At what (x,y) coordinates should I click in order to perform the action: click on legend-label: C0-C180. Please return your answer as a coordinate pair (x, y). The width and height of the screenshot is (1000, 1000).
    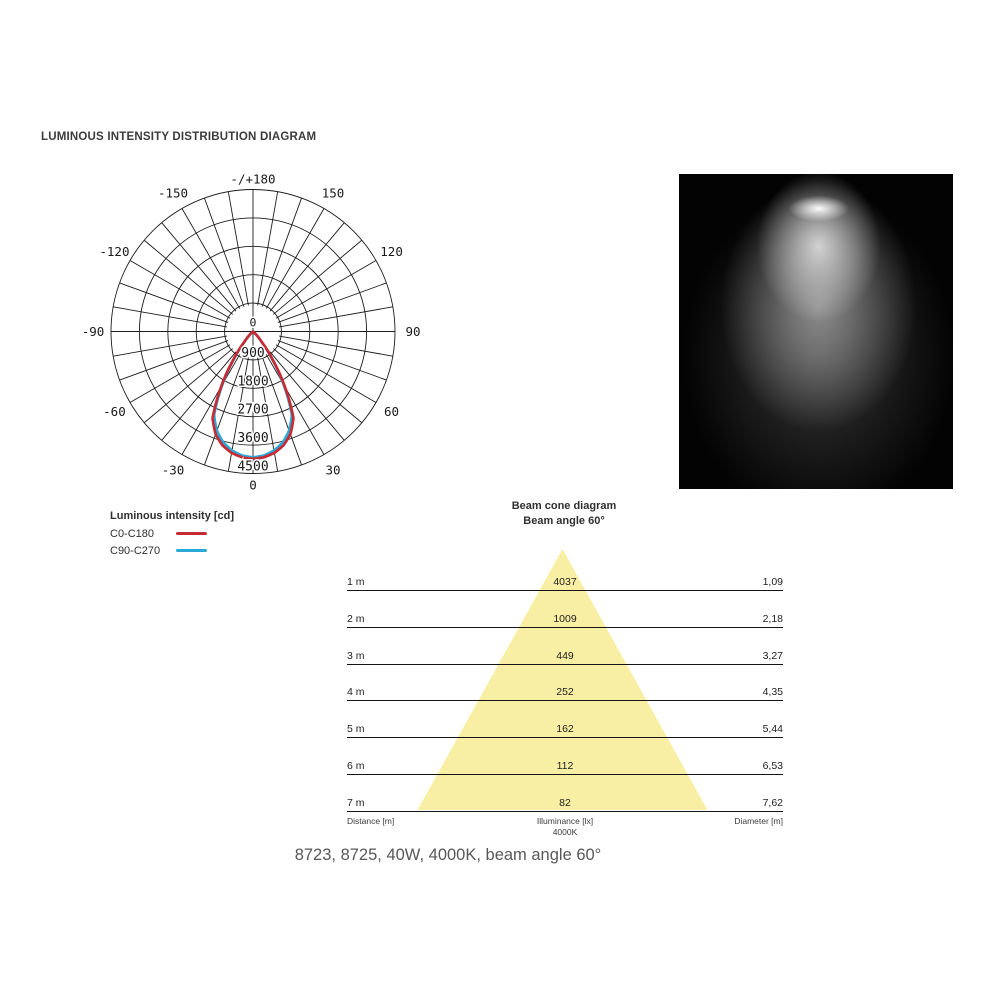
    Looking at the image, I should click on (132, 533).